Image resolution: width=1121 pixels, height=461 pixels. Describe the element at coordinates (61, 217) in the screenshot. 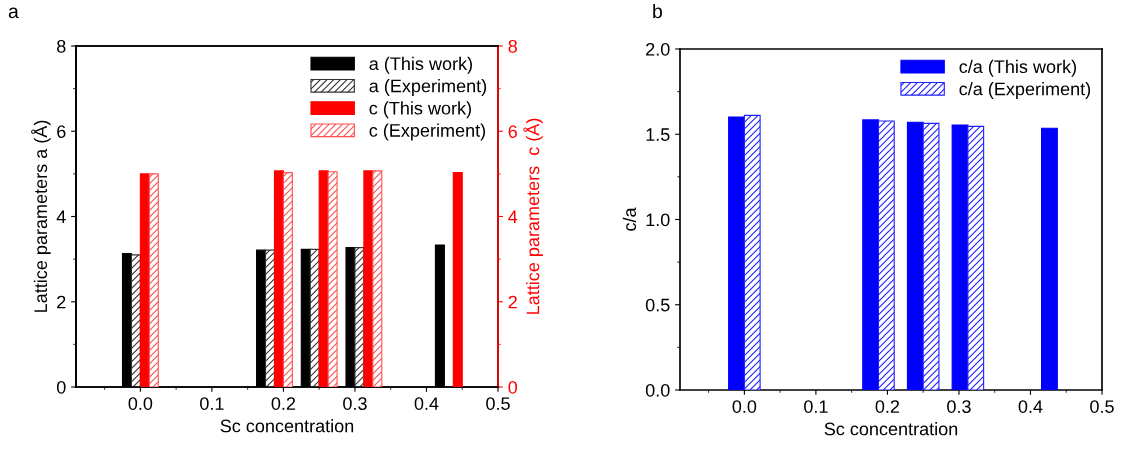

I see `y-tick-label: 4` at that location.